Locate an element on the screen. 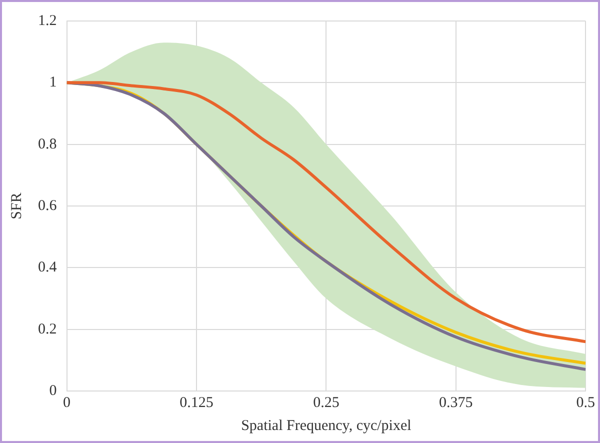 This screenshot has width=600, height=443. x-tick-label: 0.5 is located at coordinates (585, 402).